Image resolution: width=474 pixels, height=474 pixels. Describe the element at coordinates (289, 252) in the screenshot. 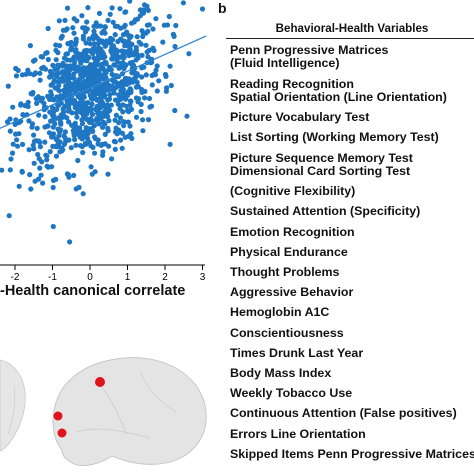

I see `variable-item: Physical Endurance` at that location.